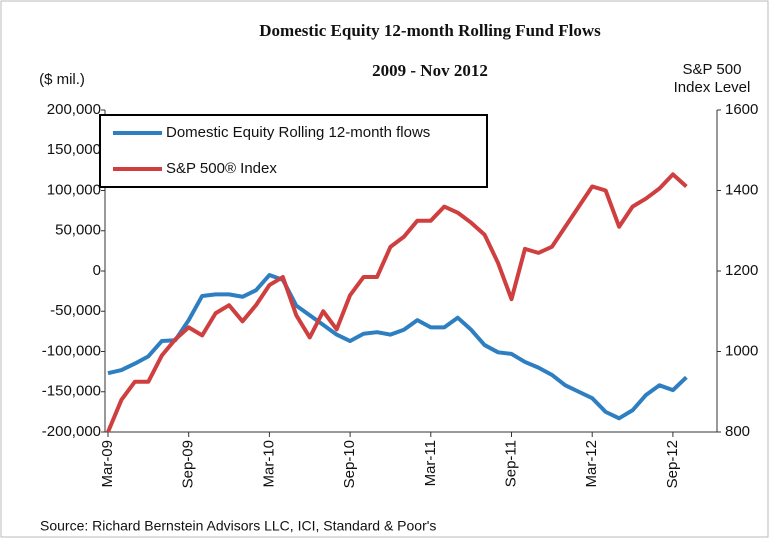  What do you see at coordinates (74, 149) in the screenshot?
I see `y-tick-label: 150,000` at bounding box center [74, 149].